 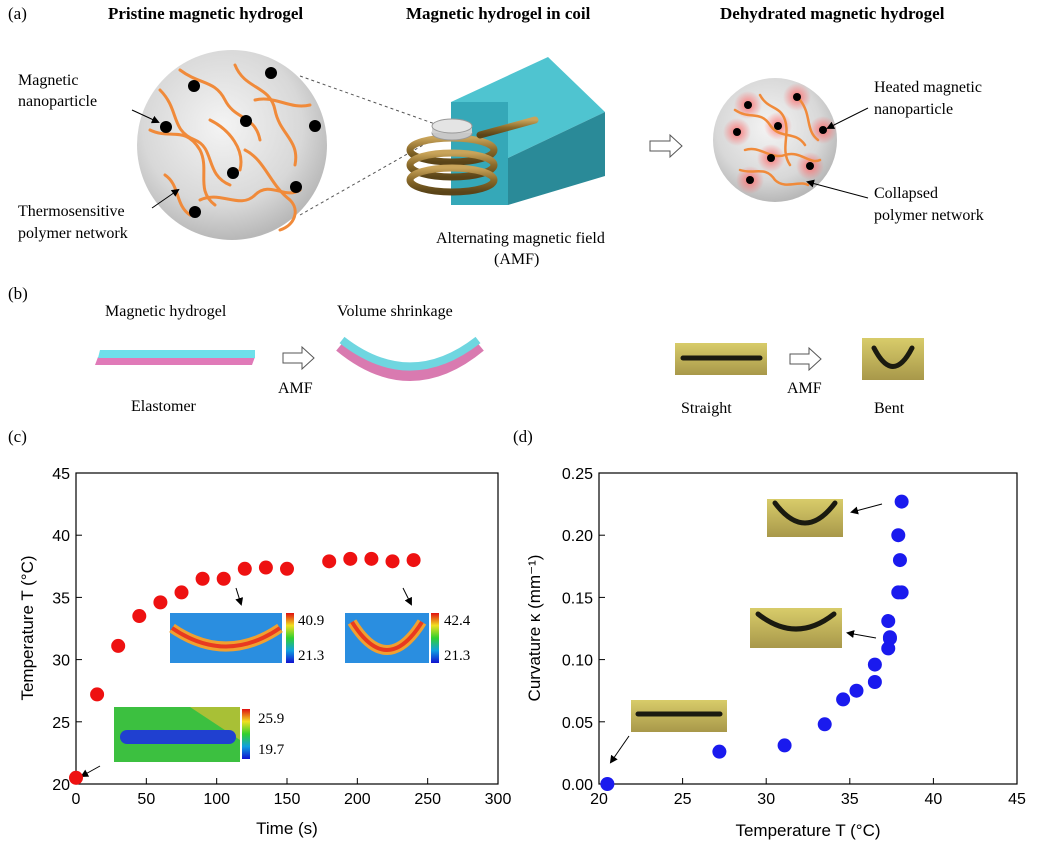 What do you see at coordinates (295, 388) in the screenshot?
I see `label-amf-b1: AMF` at bounding box center [295, 388].